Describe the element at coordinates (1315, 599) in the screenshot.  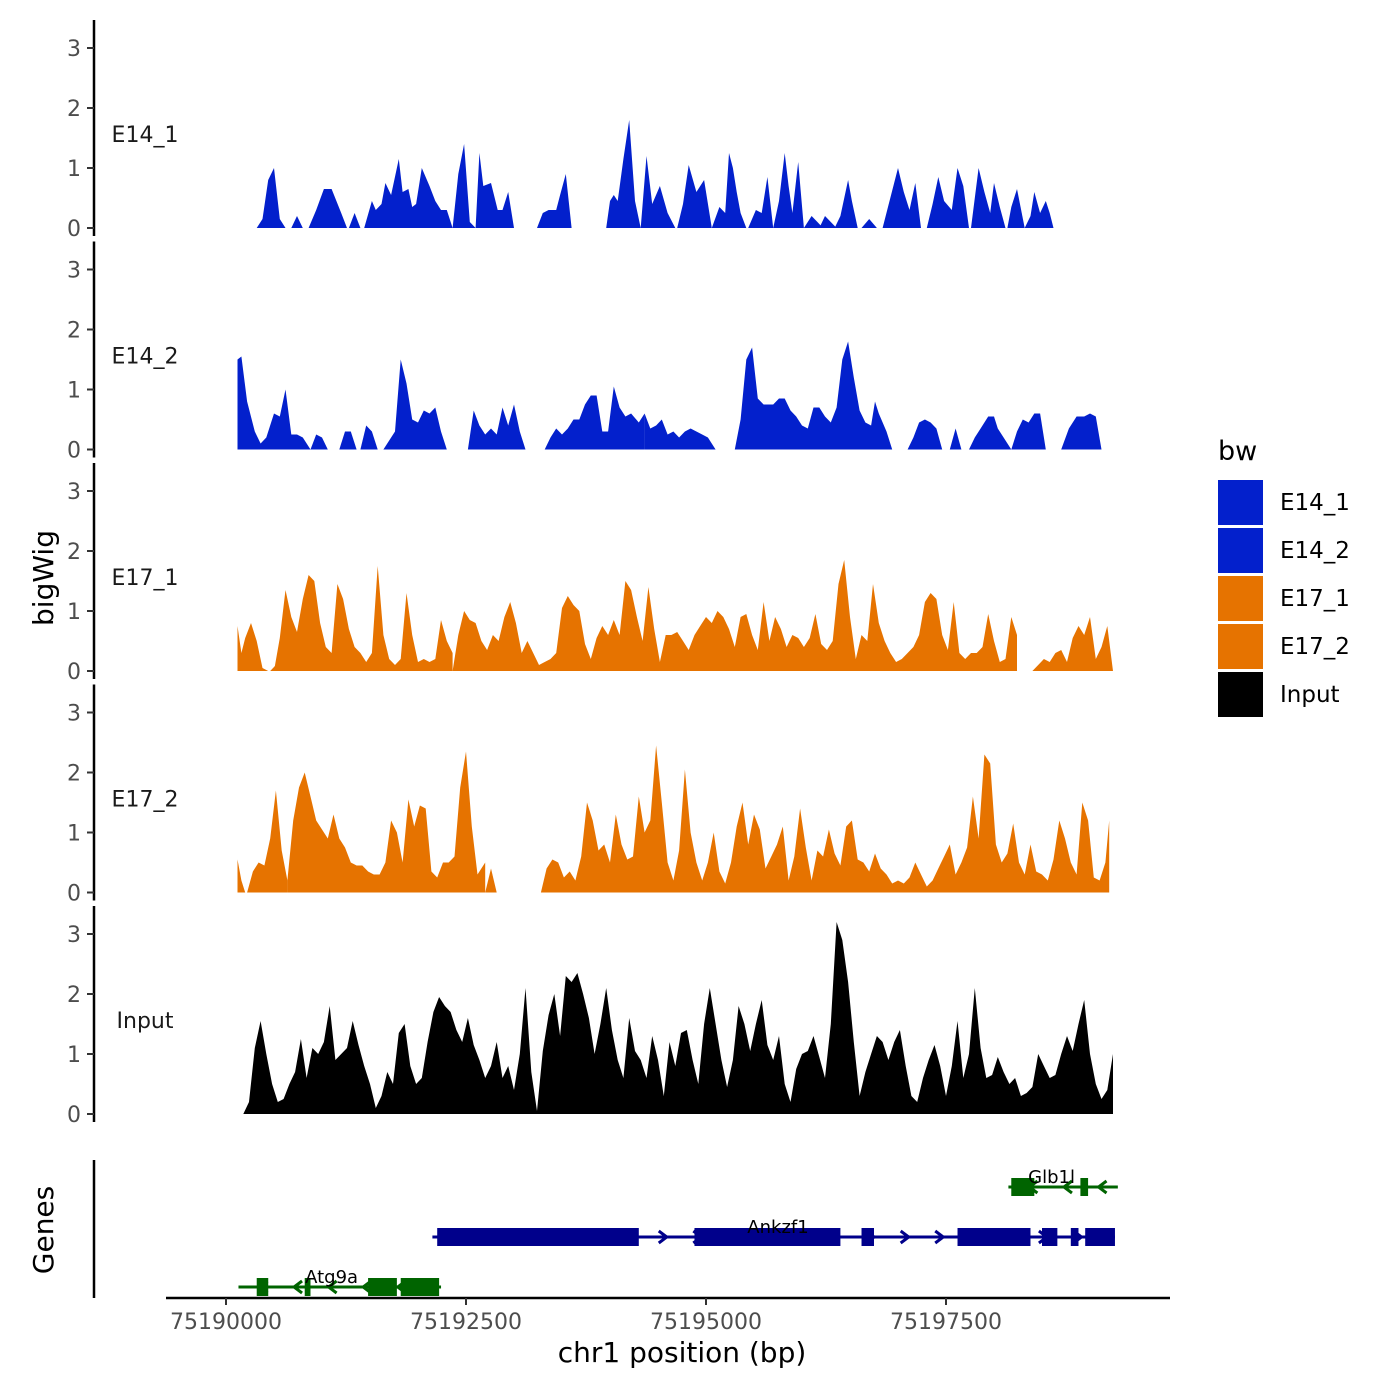
I see `legend-label: E17_1` at that location.